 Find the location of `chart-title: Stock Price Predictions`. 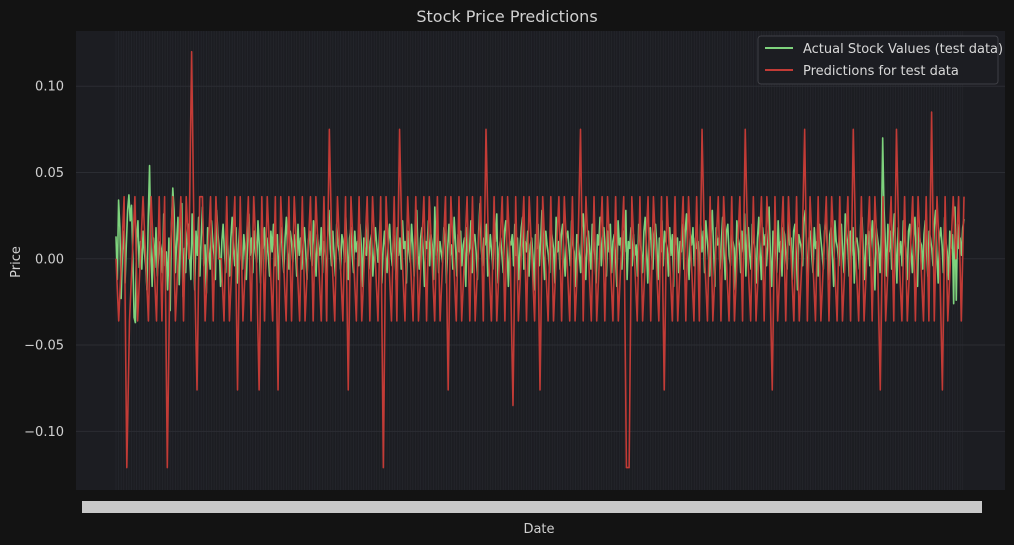

chart-title: Stock Price Predictions is located at coordinates (506, 16).